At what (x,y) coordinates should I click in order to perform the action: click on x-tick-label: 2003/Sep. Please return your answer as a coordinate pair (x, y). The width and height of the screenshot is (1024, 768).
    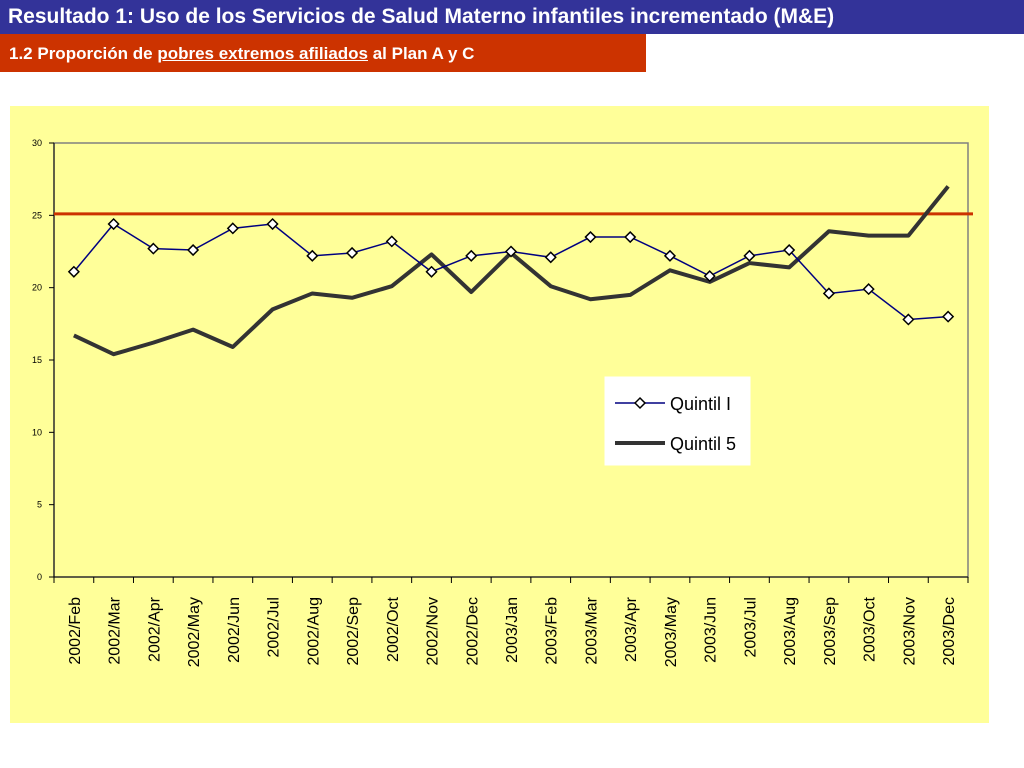
    Looking at the image, I should click on (830, 631).